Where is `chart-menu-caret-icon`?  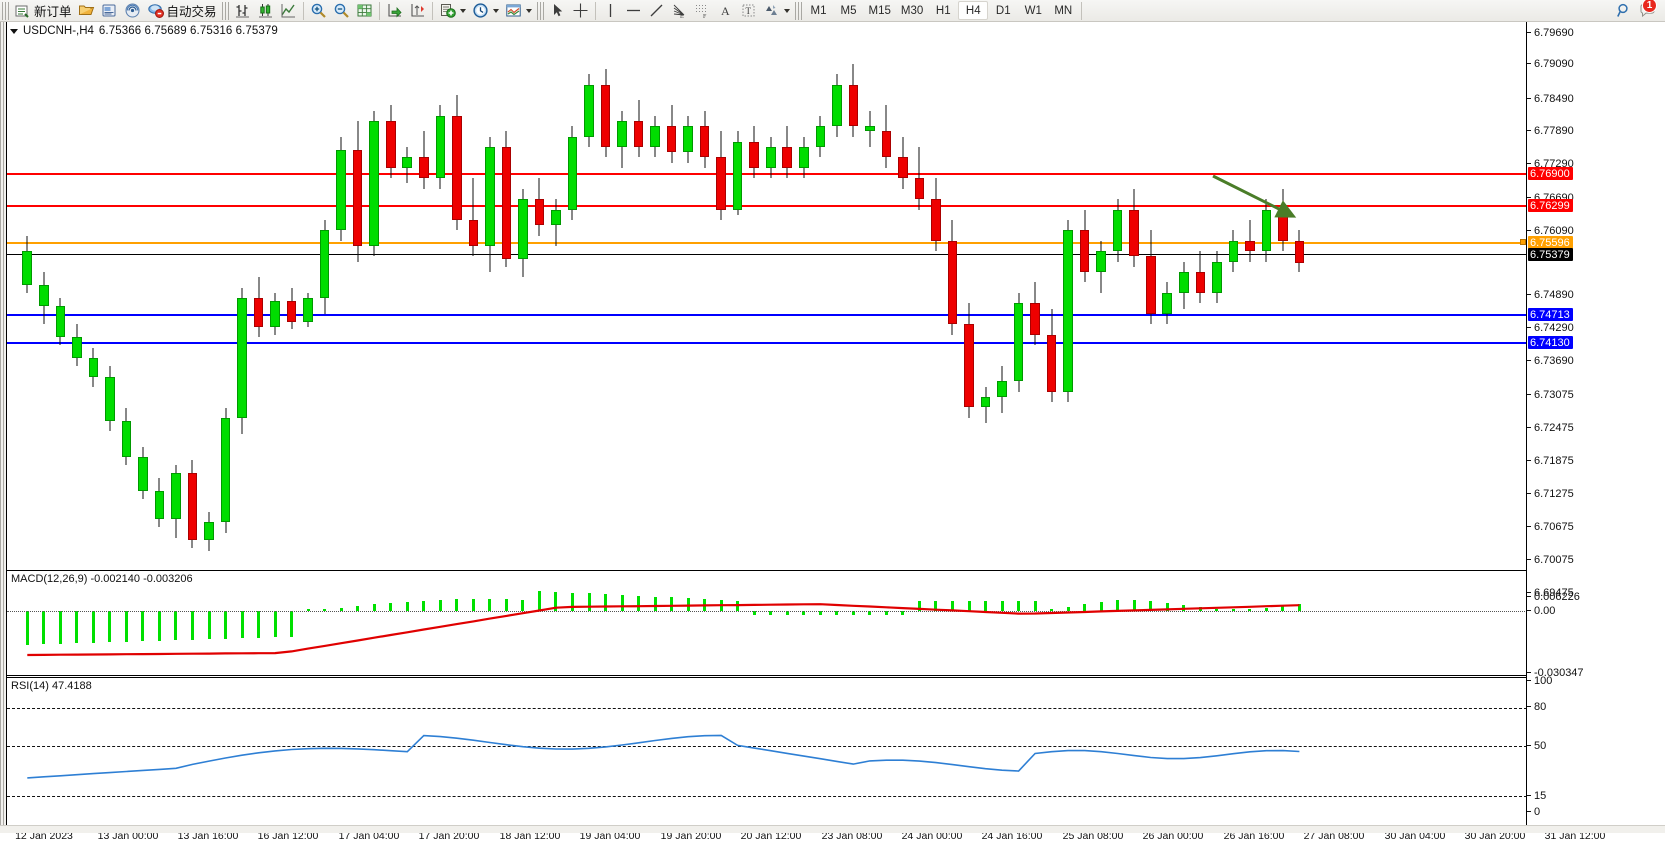 chart-menu-caret-icon is located at coordinates (14, 31).